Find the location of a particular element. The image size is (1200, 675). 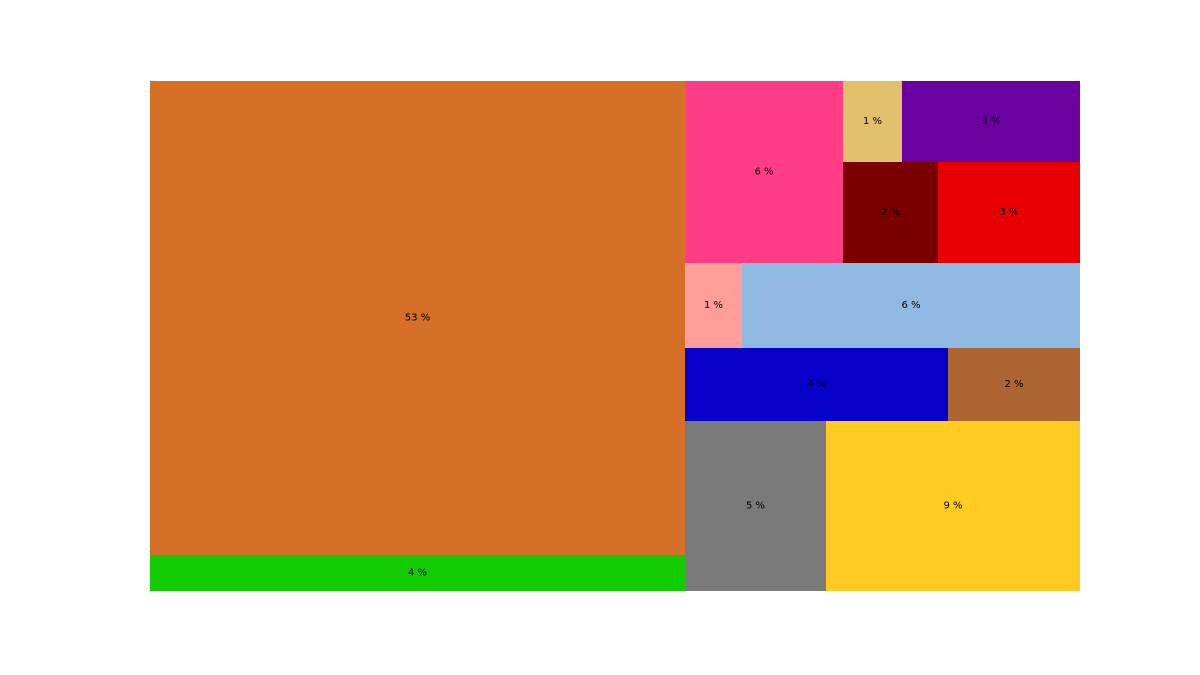

tile-label: 9 % is located at coordinates (952, 506).